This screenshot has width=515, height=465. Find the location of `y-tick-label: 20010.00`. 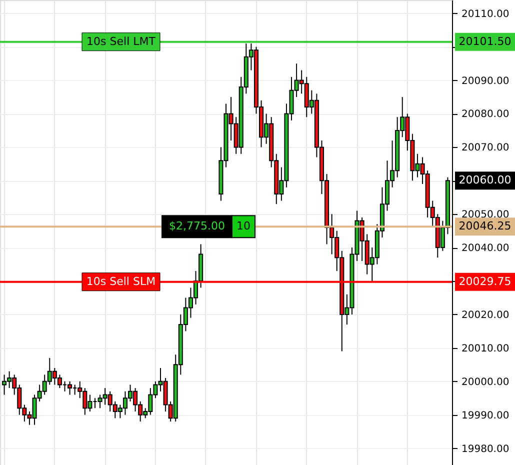

y-tick-label: 20010.00 is located at coordinates (486, 348).